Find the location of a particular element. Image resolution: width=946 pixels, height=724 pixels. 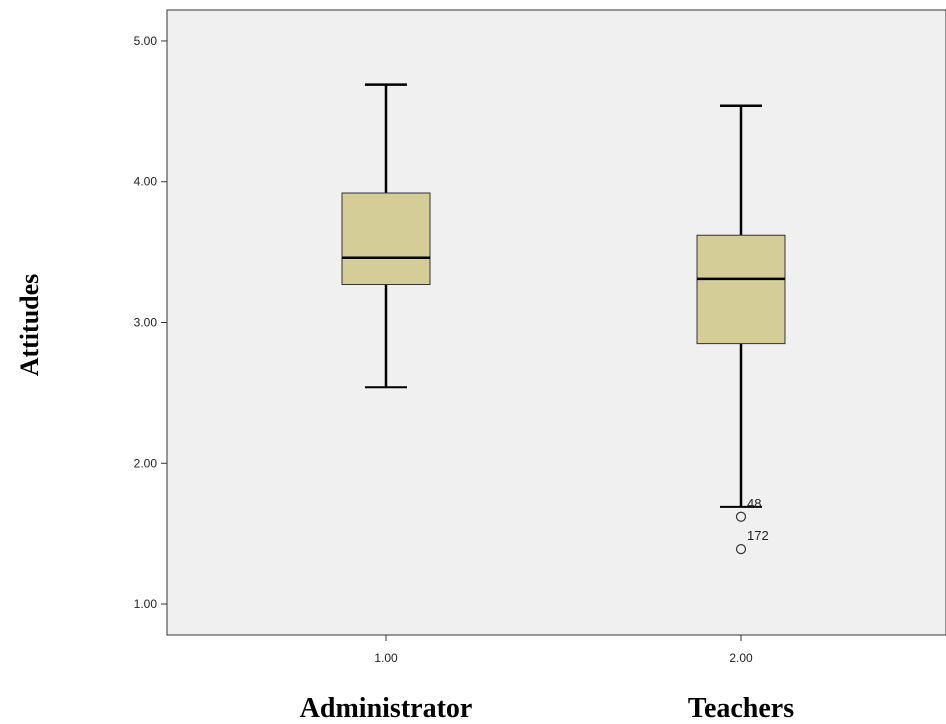

x-axis: 1.00 Administrator 2.00 Teachers is located at coordinates (547, 679).